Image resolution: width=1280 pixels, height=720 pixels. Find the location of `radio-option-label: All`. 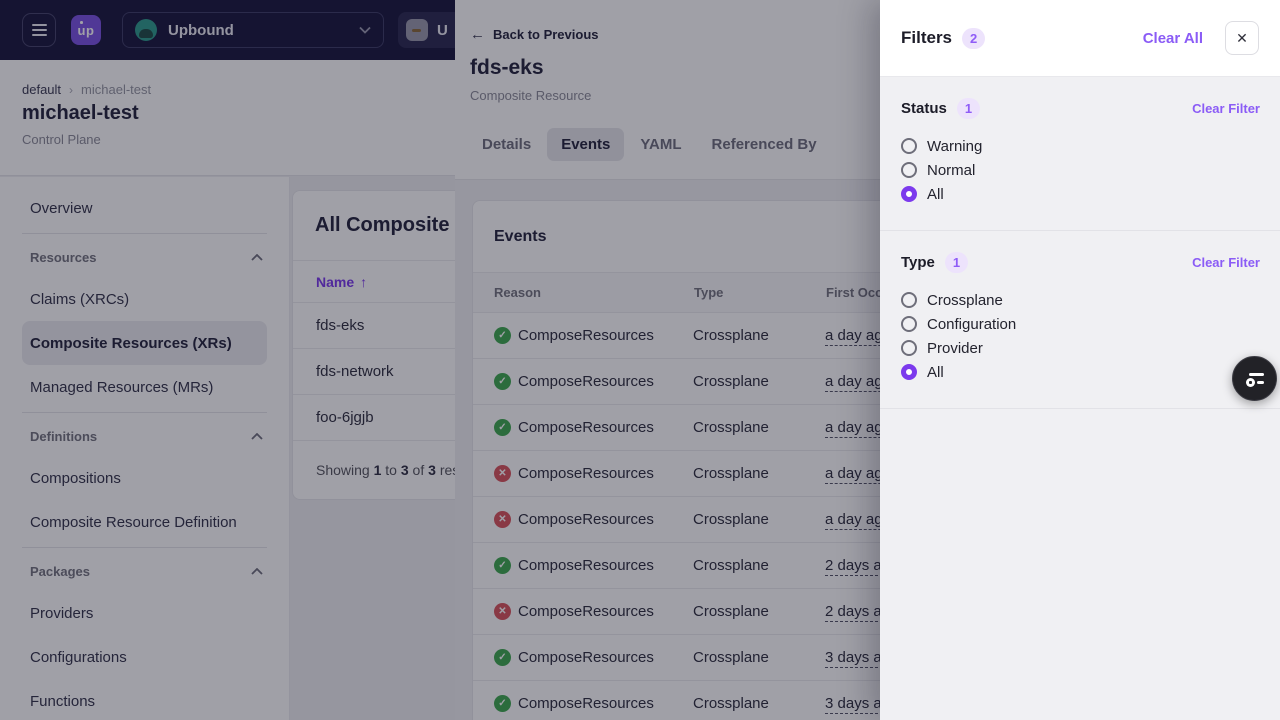

radio-option-label: All is located at coordinates (935, 194).